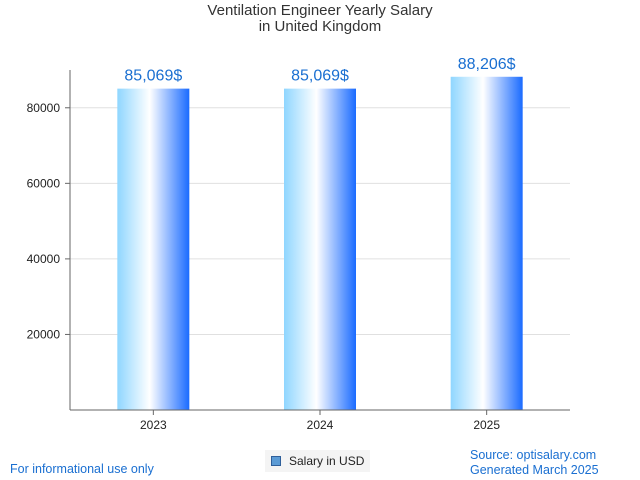 The height and width of the screenshot is (480, 640). I want to click on y-tick-label: 80000, so click(44, 108).